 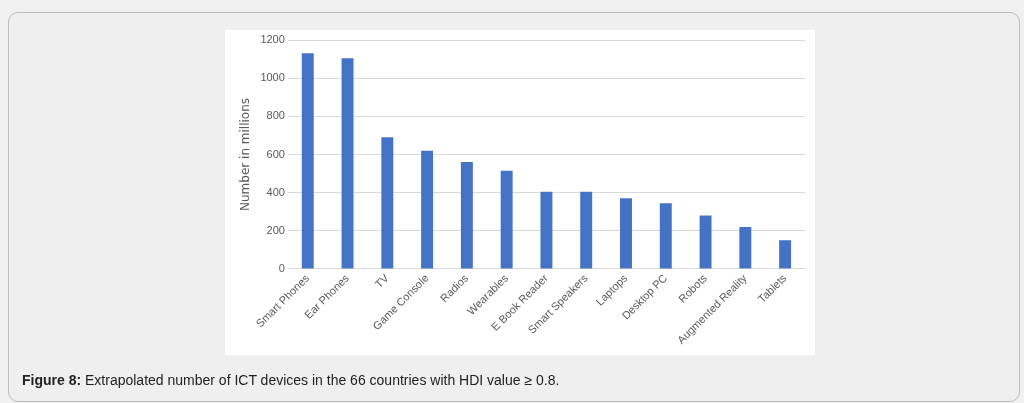 I want to click on y-tick-label: 1200, so click(x=272, y=39).